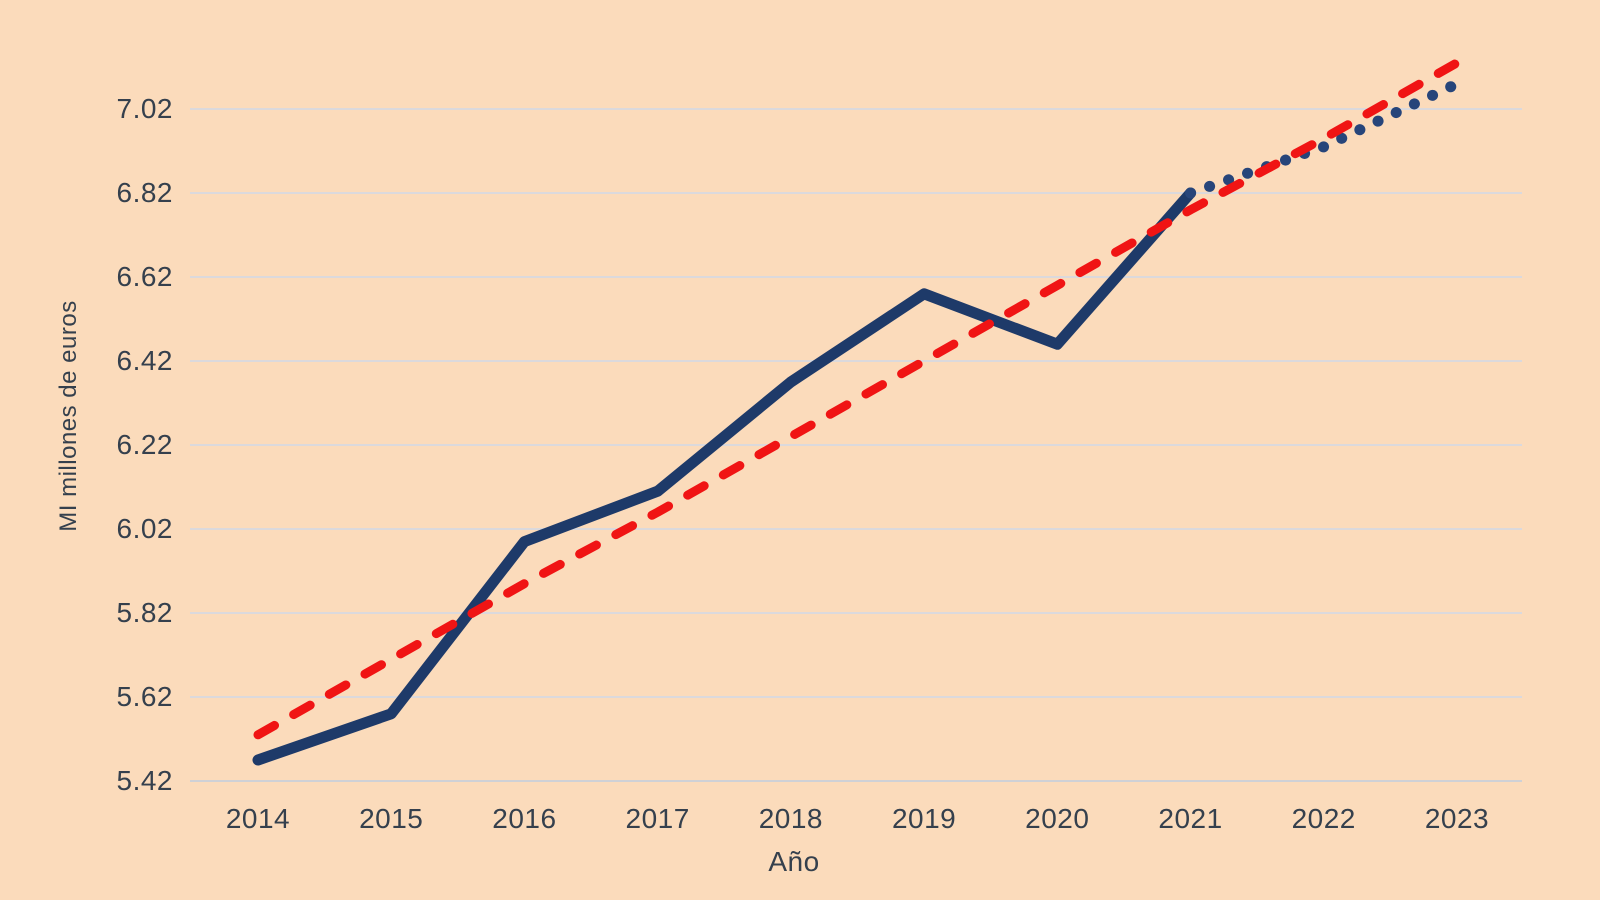  I want to click on x-tick-label: 2015, so click(391, 818).